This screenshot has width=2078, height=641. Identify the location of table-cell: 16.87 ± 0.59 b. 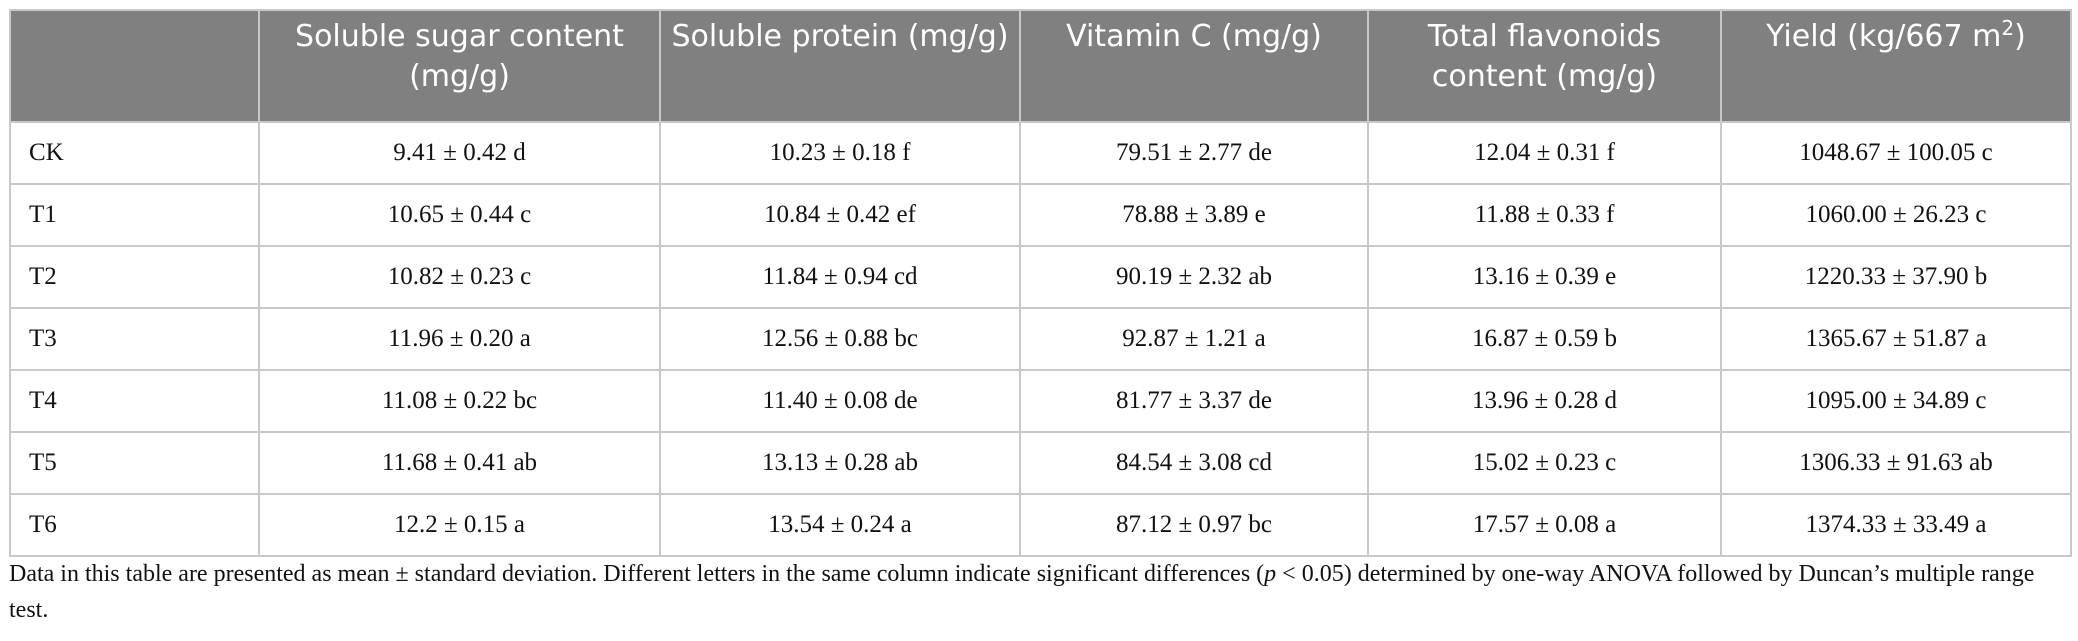
(1544, 339).